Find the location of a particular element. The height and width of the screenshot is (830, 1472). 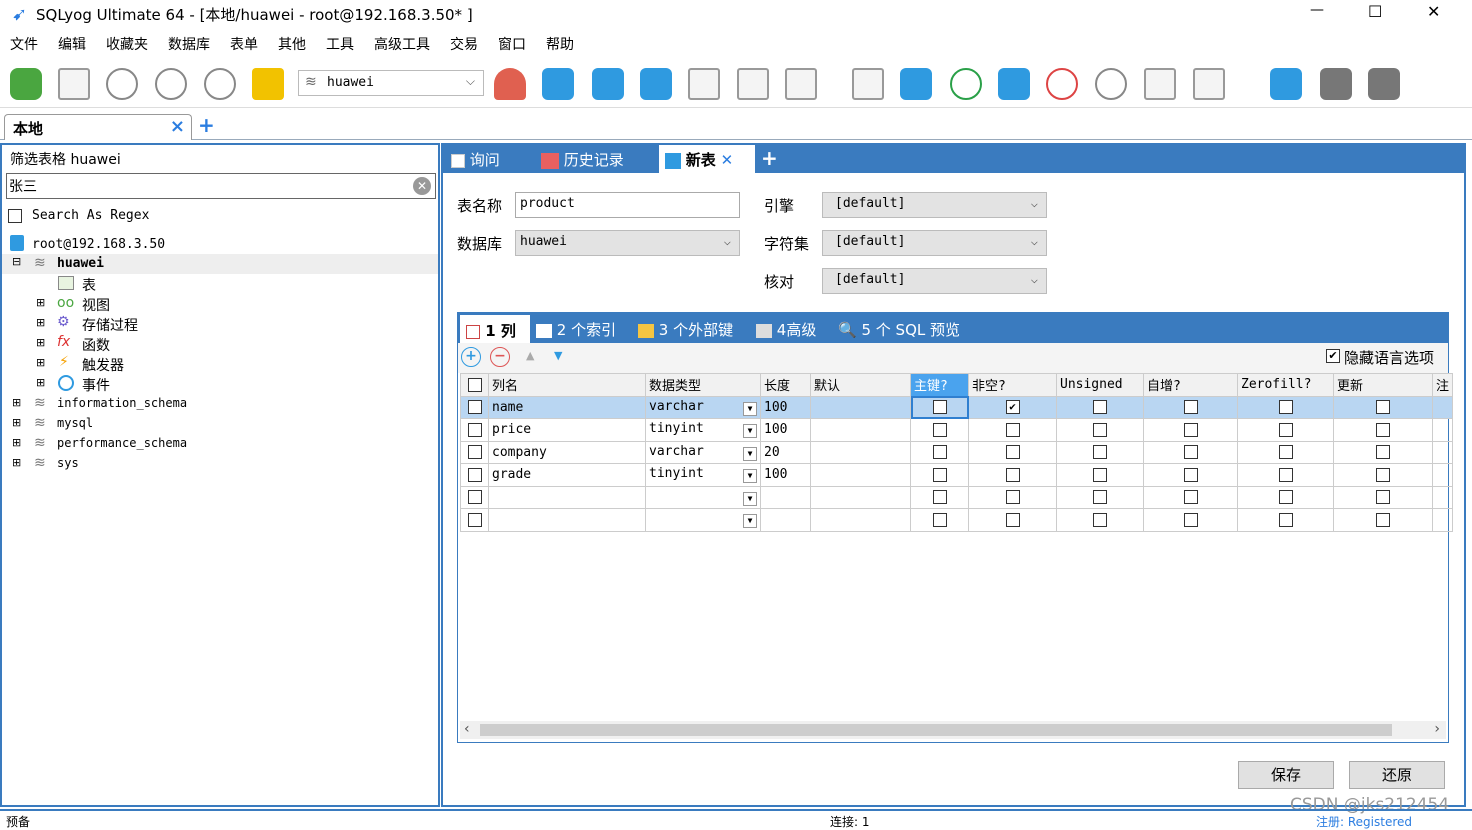

tree-procedures: 存储过程 is located at coordinates (110, 326).